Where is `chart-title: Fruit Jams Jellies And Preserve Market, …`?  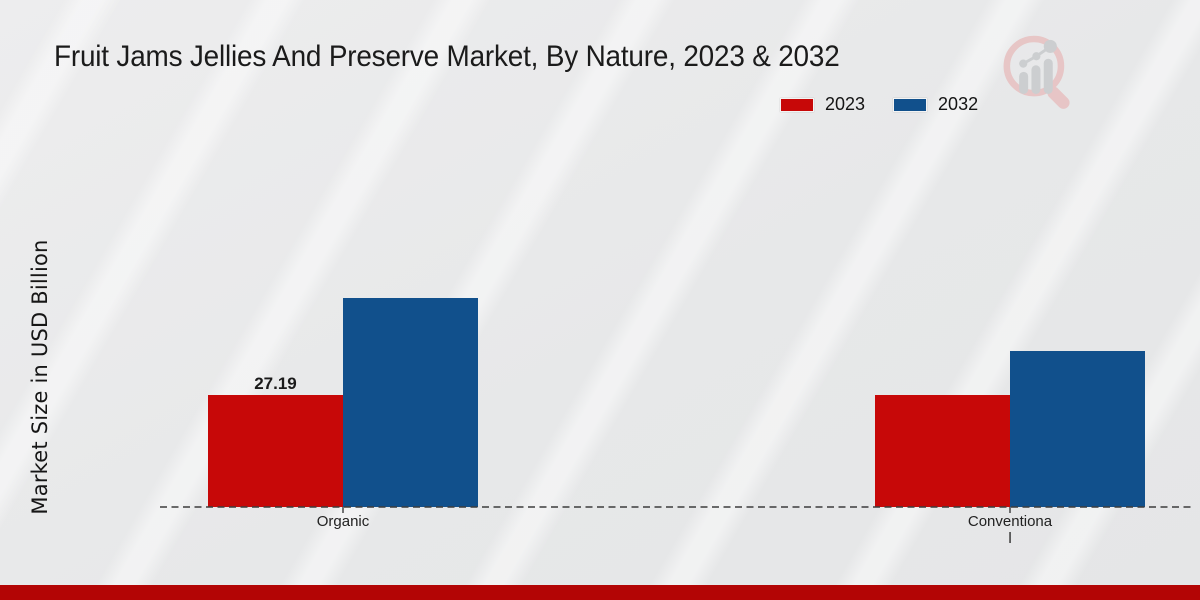 chart-title: Fruit Jams Jellies And Preserve Market, … is located at coordinates (447, 56).